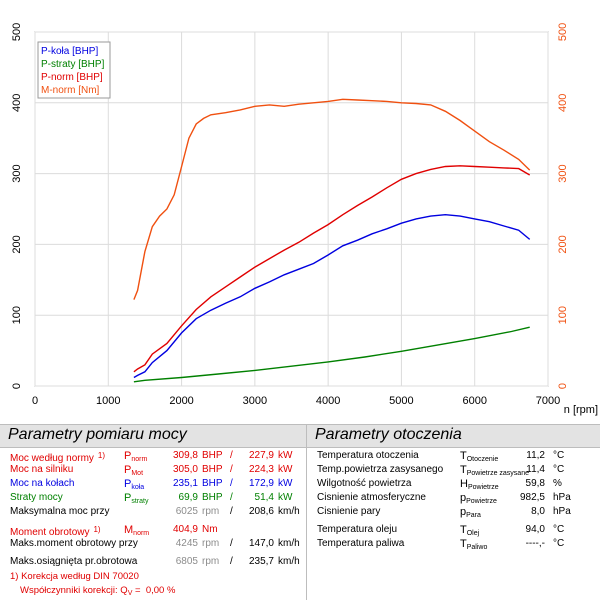 Image resolution: width=600 pixels, height=601 pixels. I want to click on y-tick-label-right: 400, so click(563, 103).